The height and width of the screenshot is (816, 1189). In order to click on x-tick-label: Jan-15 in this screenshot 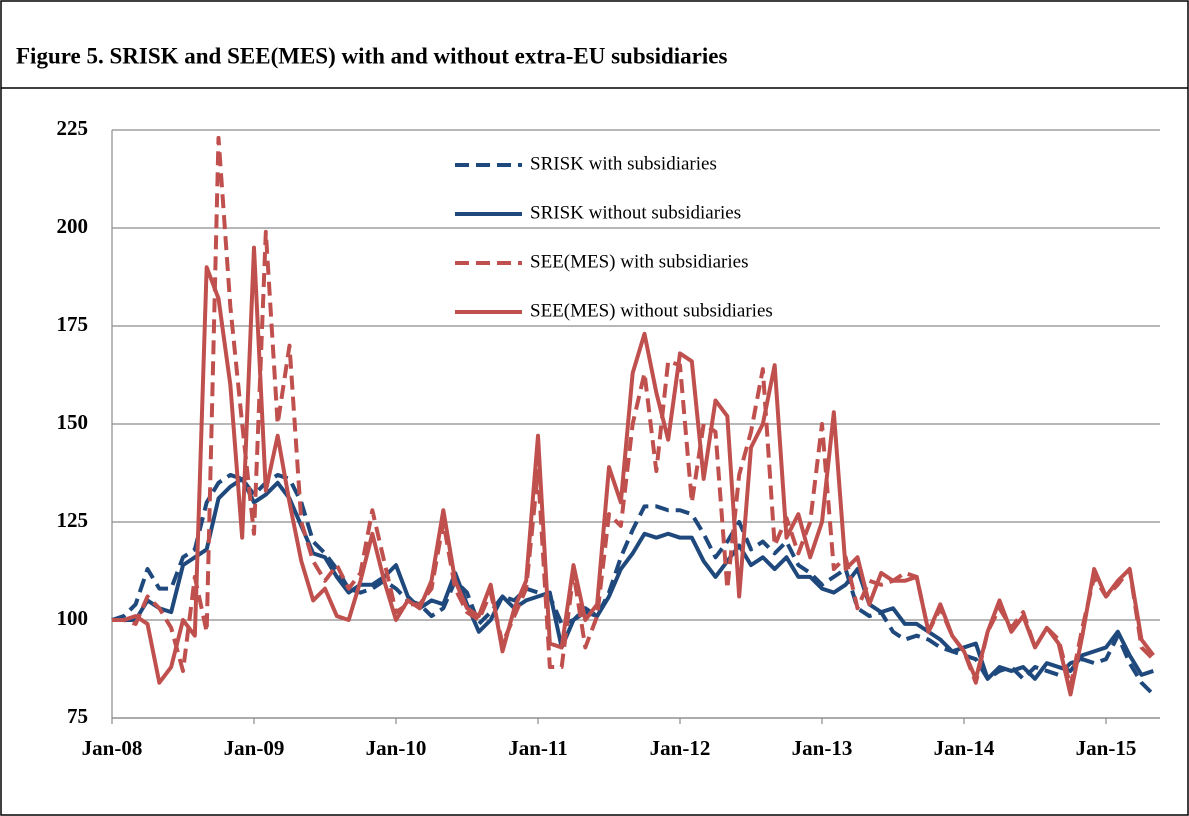, I will do `click(1106, 748)`.